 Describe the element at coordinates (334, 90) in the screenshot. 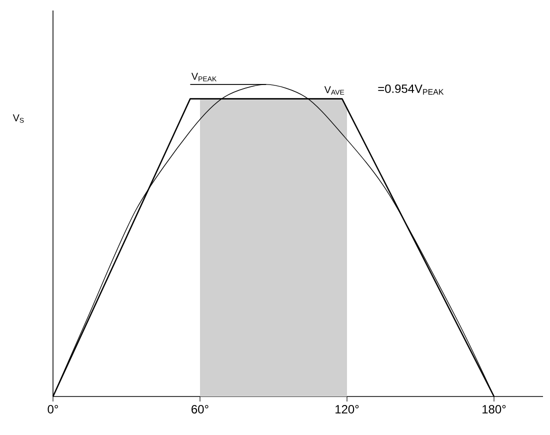

I see `annotation: V$_{AVE}$` at that location.